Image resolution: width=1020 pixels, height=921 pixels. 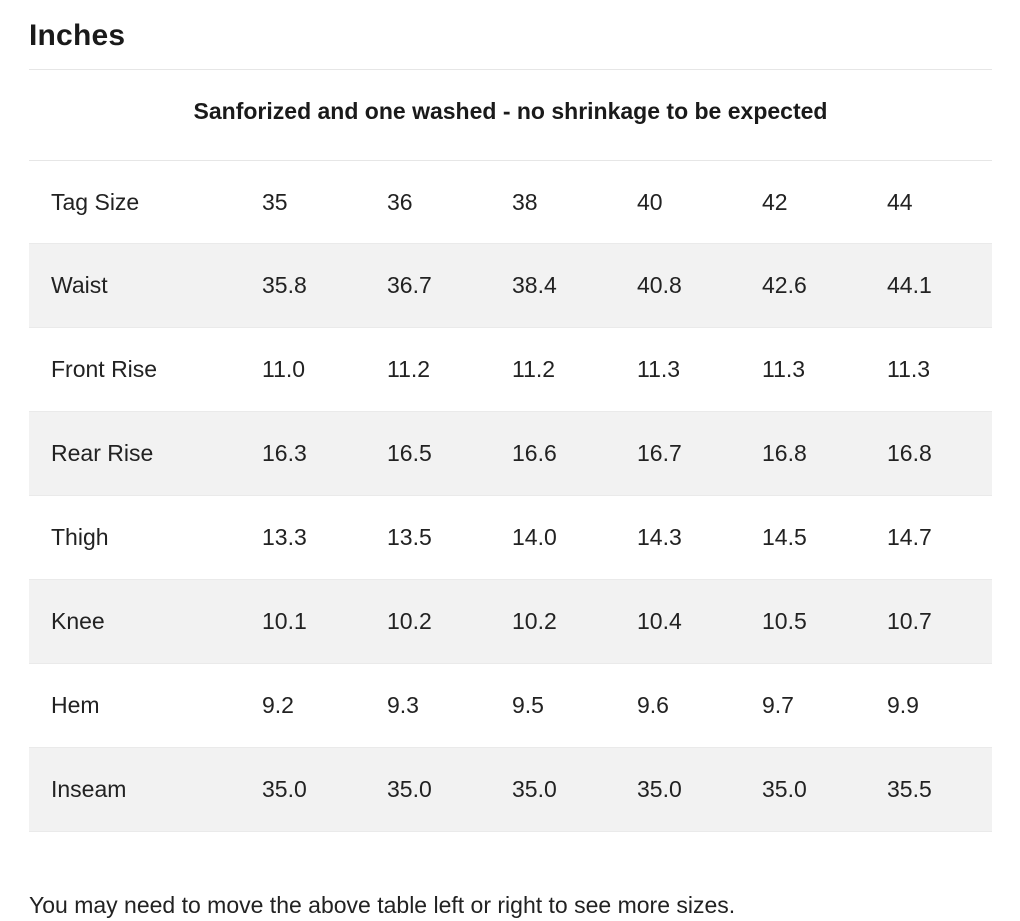 What do you see at coordinates (77, 35) in the screenshot?
I see `units-heading: Inches` at bounding box center [77, 35].